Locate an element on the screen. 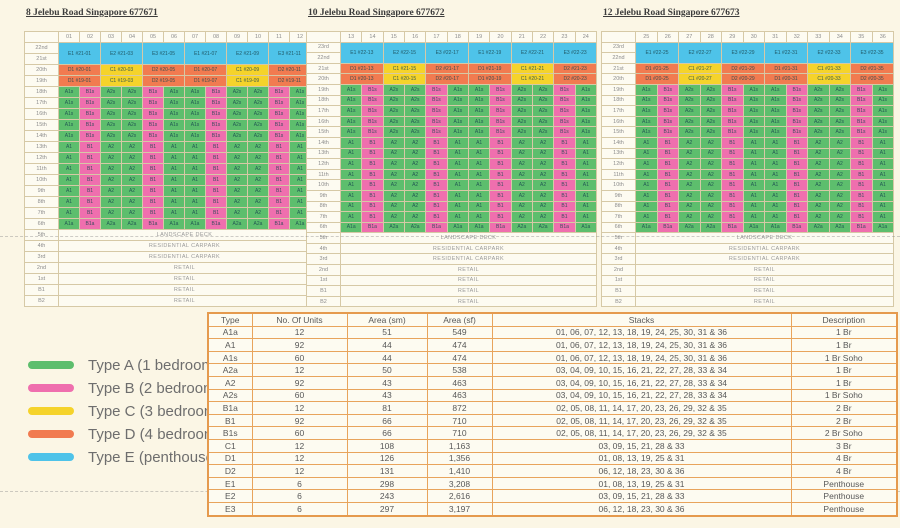  unit-cell-merged: C1 #20-33 is located at coordinates (829, 79).